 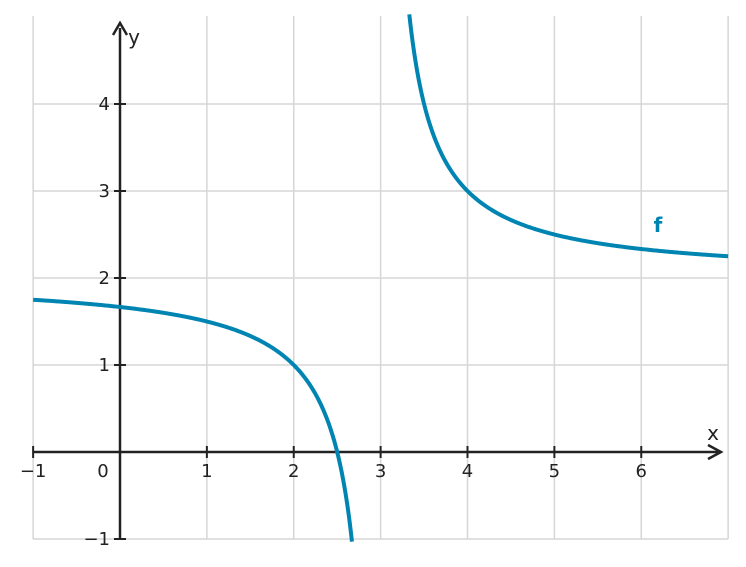 I want to click on x-tick-label: 3, so click(x=380, y=471).